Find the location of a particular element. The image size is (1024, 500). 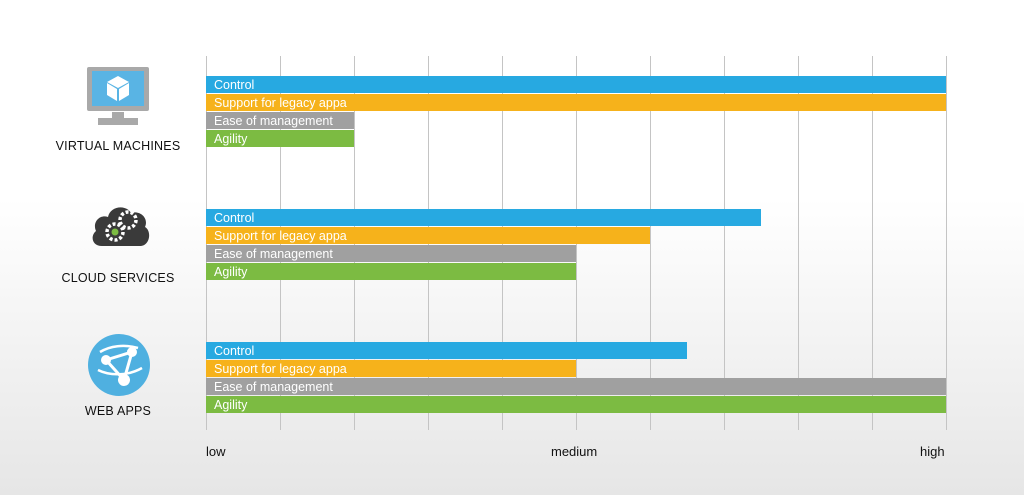

x-tick-label-medium: medium is located at coordinates (574, 451).